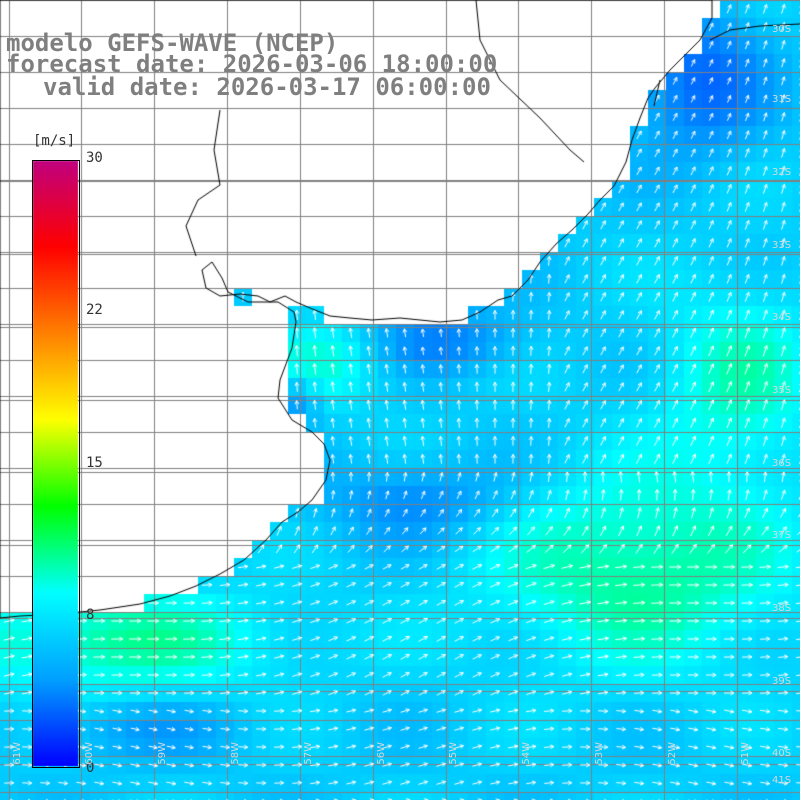 The height and width of the screenshot is (800, 800). Describe the element at coordinates (90, 615) in the screenshot. I see `colorbar-tick-8: 8` at that location.